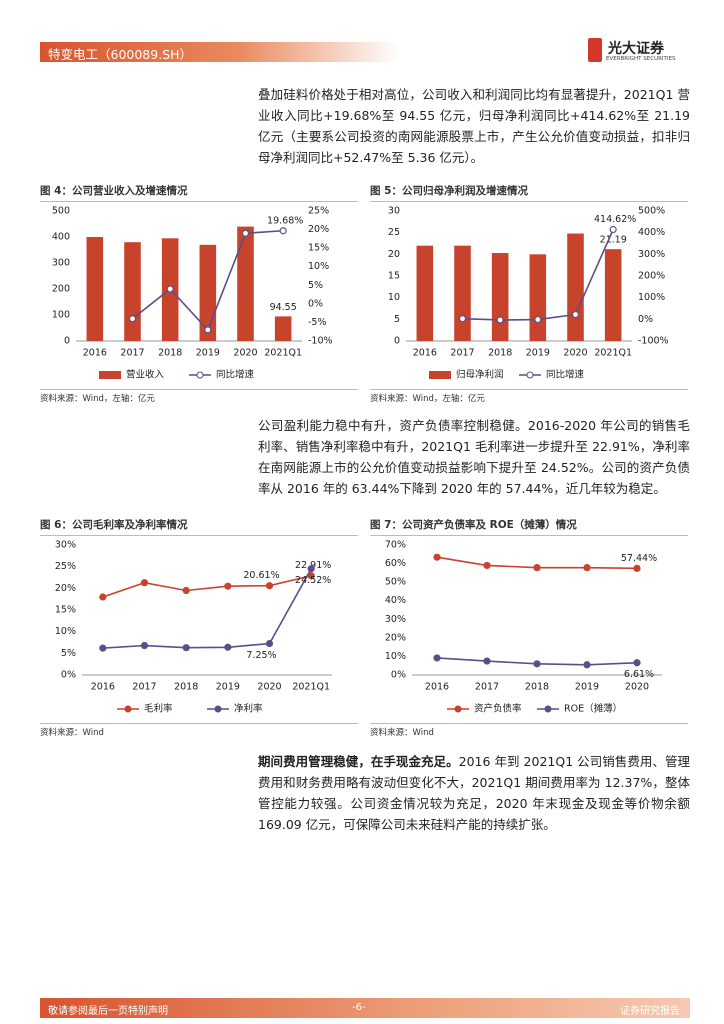 This screenshot has width=724, height=1024. Describe the element at coordinates (320, 341) in the screenshot. I see `y-tick-label: -10%` at that location.